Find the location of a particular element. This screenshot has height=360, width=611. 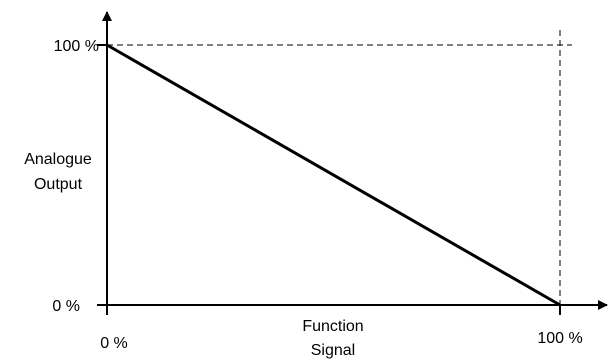

x-axis-label-line-1: Function is located at coordinates (332, 326).